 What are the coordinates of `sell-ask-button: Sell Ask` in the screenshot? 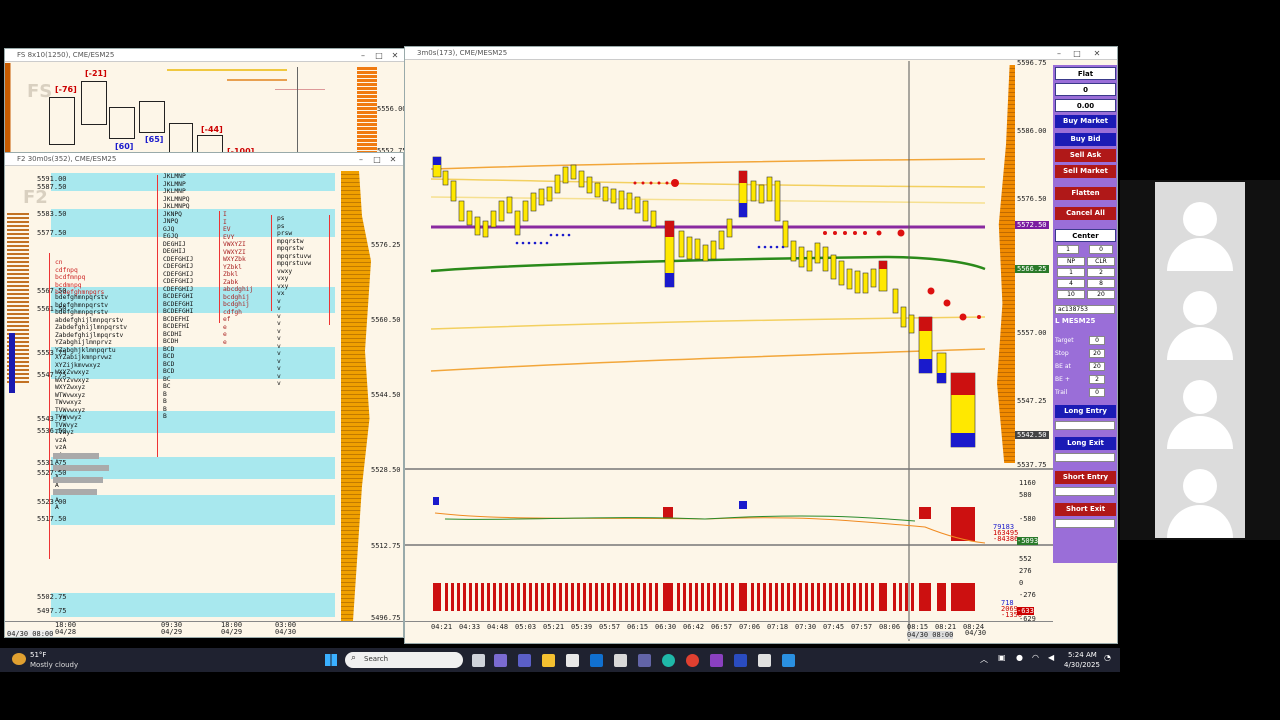 It's located at (1085, 155).